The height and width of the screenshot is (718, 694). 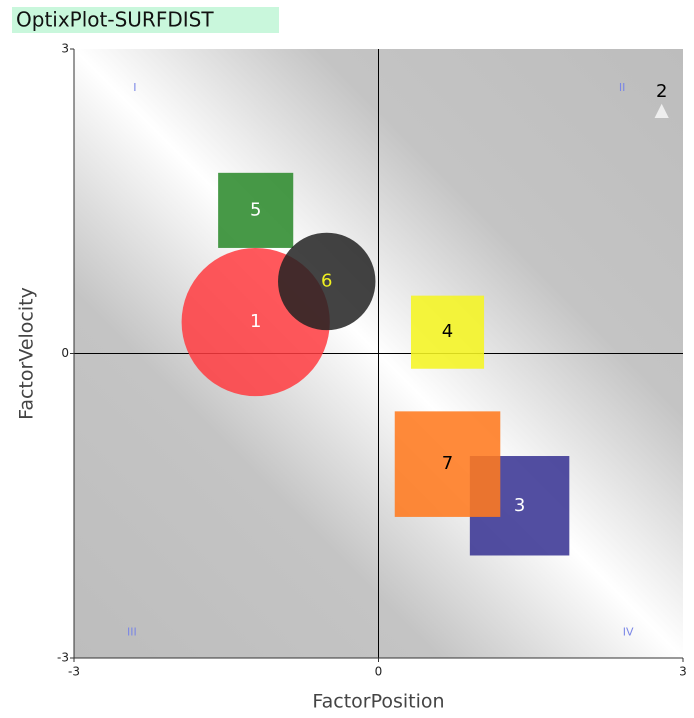 What do you see at coordinates (255, 321) in the screenshot?
I see `point-label: 1` at bounding box center [255, 321].